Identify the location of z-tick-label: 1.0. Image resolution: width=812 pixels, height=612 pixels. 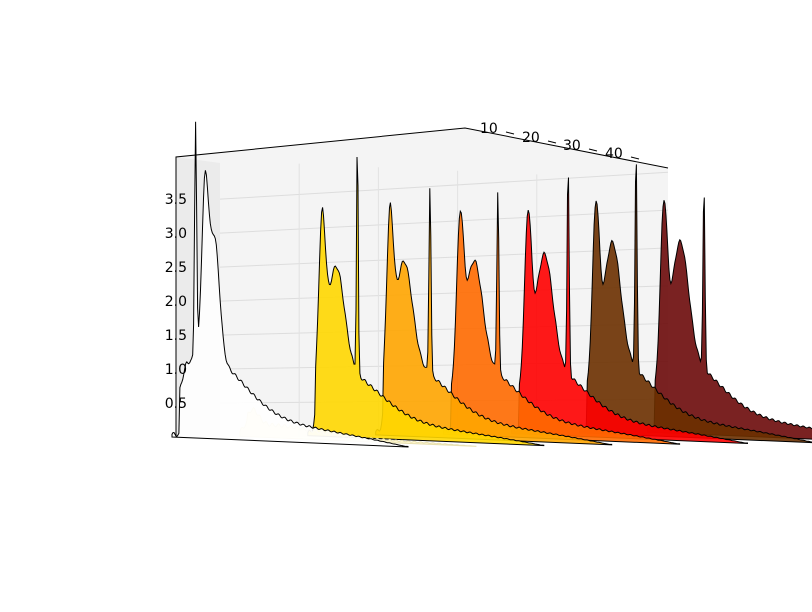
(176, 370).